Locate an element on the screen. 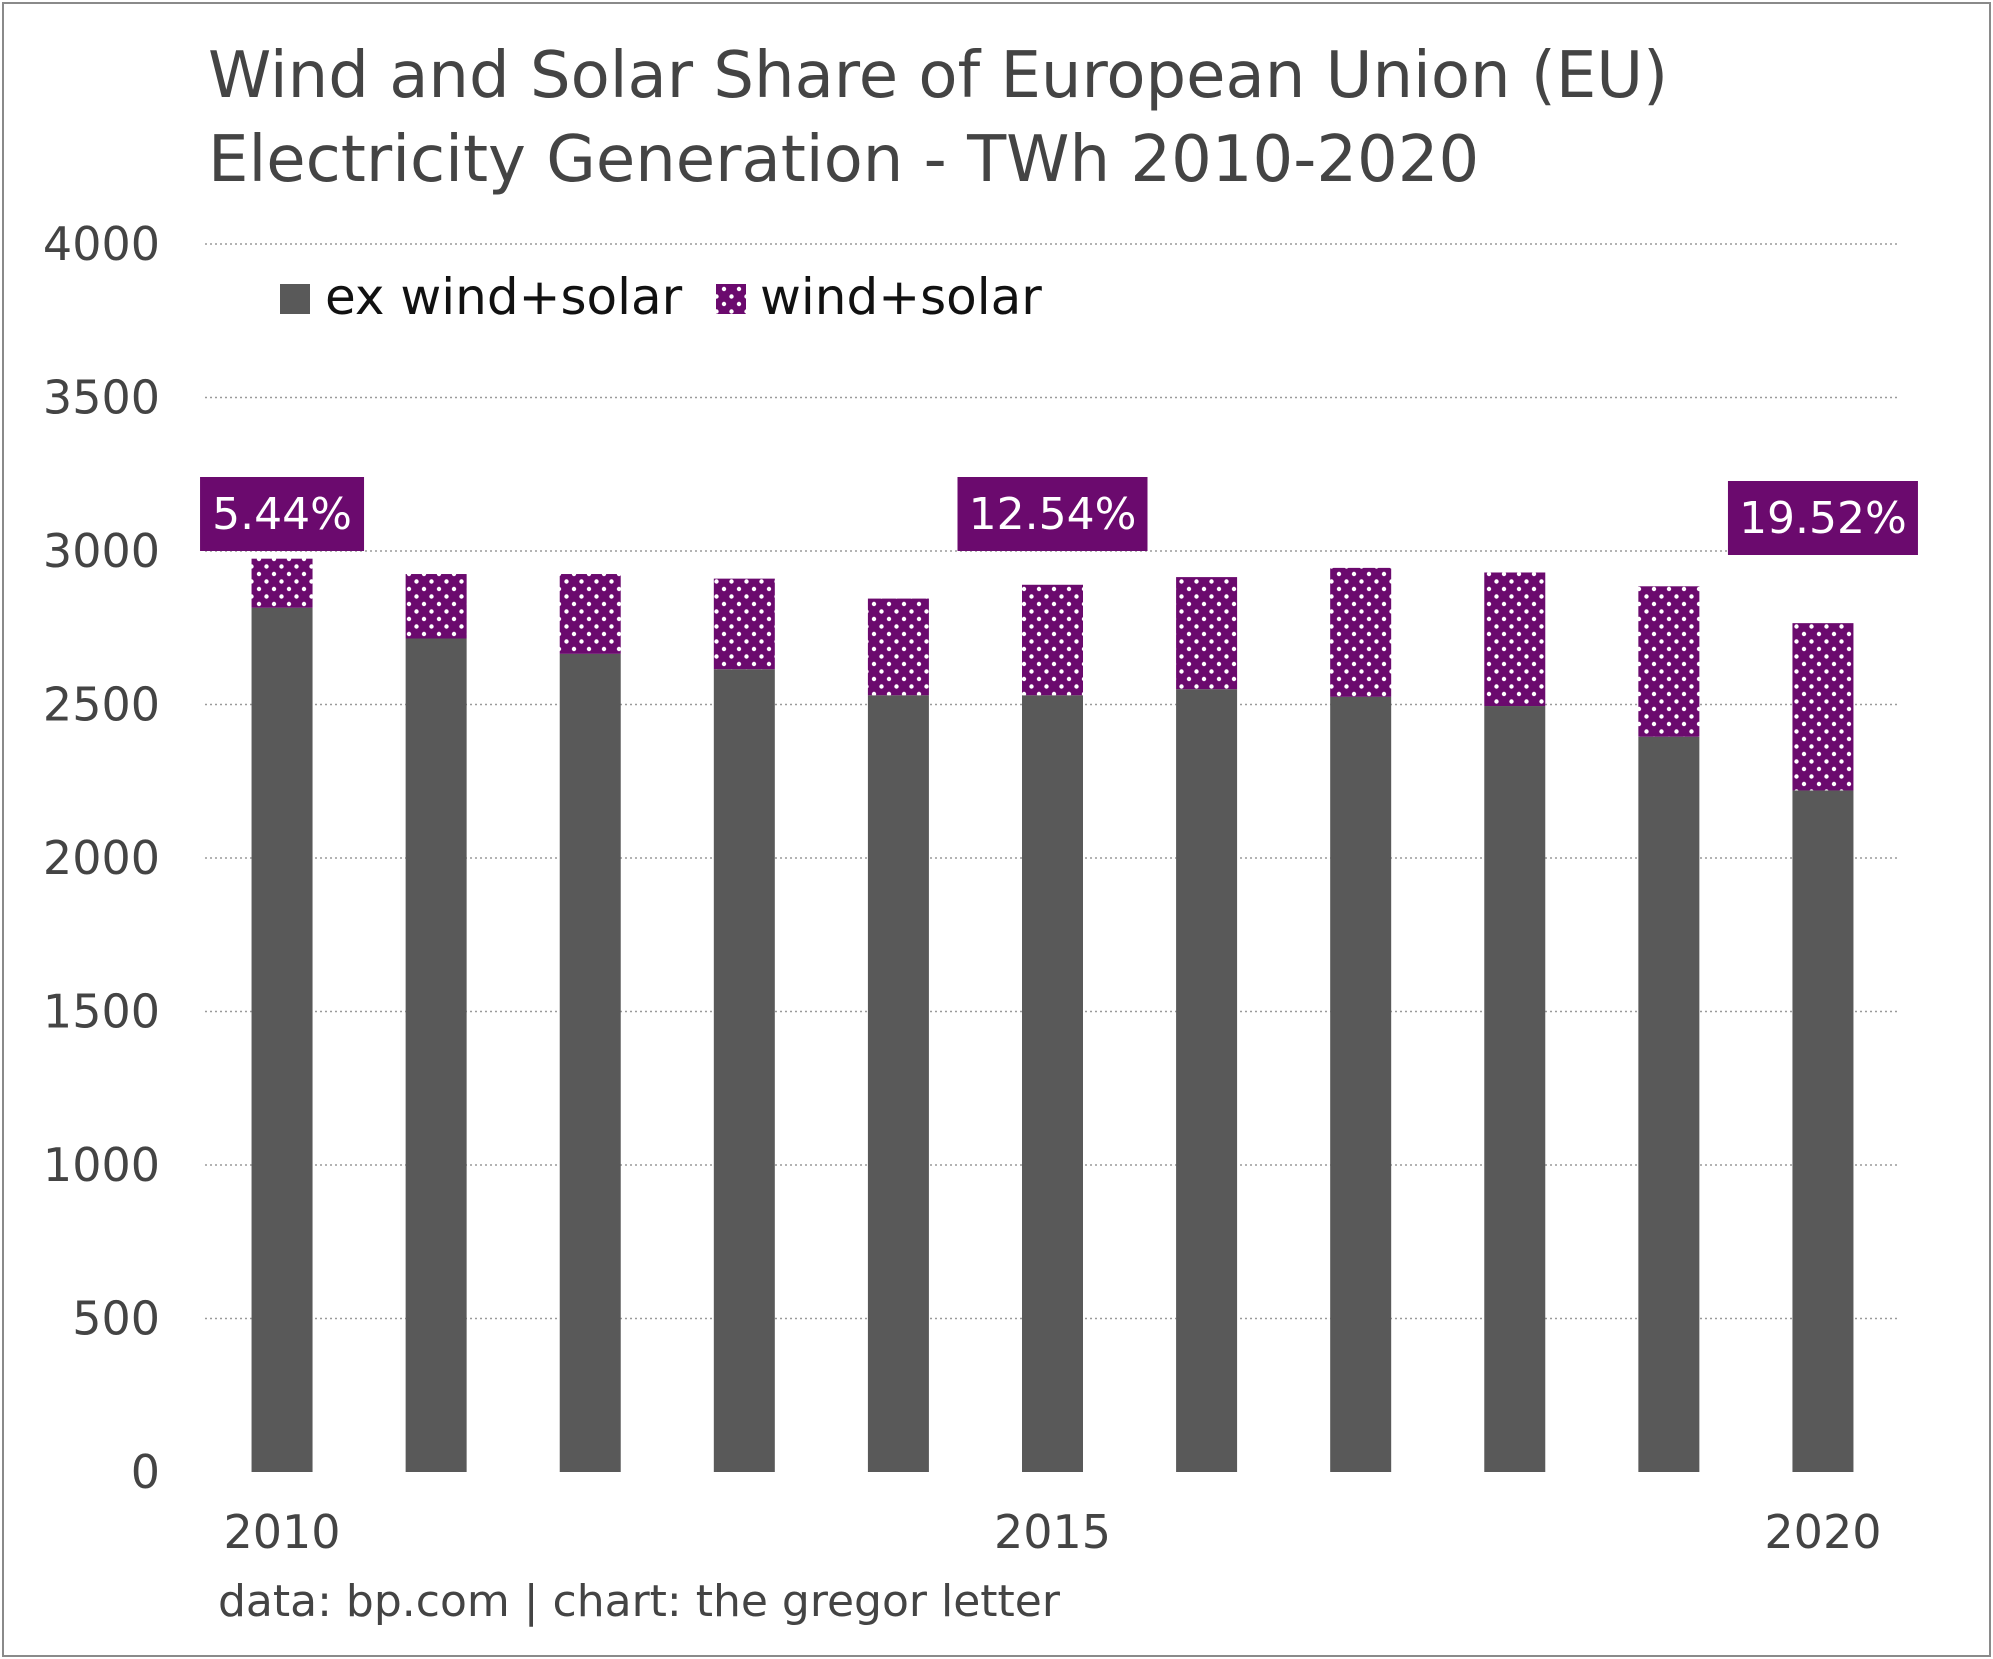 The image size is (1993, 1659). annotation-label: 12.54% is located at coordinates (1053, 514).